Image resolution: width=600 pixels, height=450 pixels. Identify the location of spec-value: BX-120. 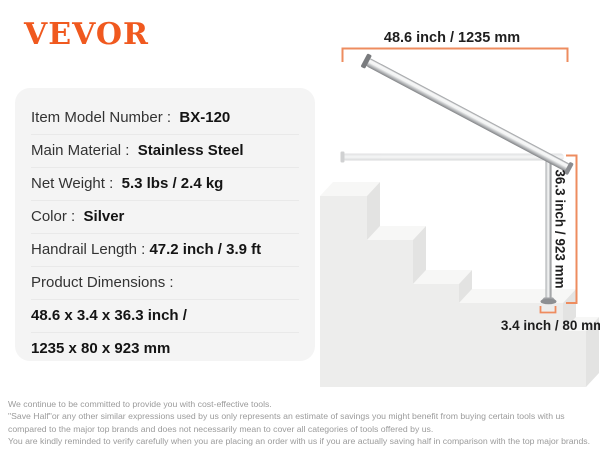
(205, 117).